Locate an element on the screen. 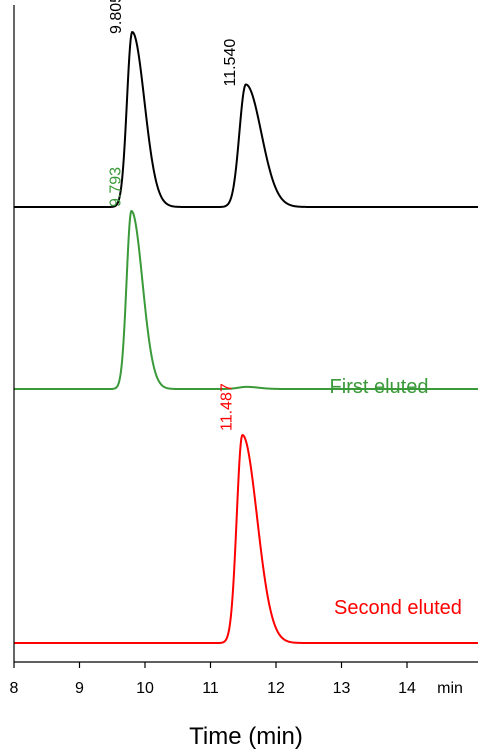 This screenshot has width=483, height=754. peak-label-1-2: 11.540 is located at coordinates (230, 63).